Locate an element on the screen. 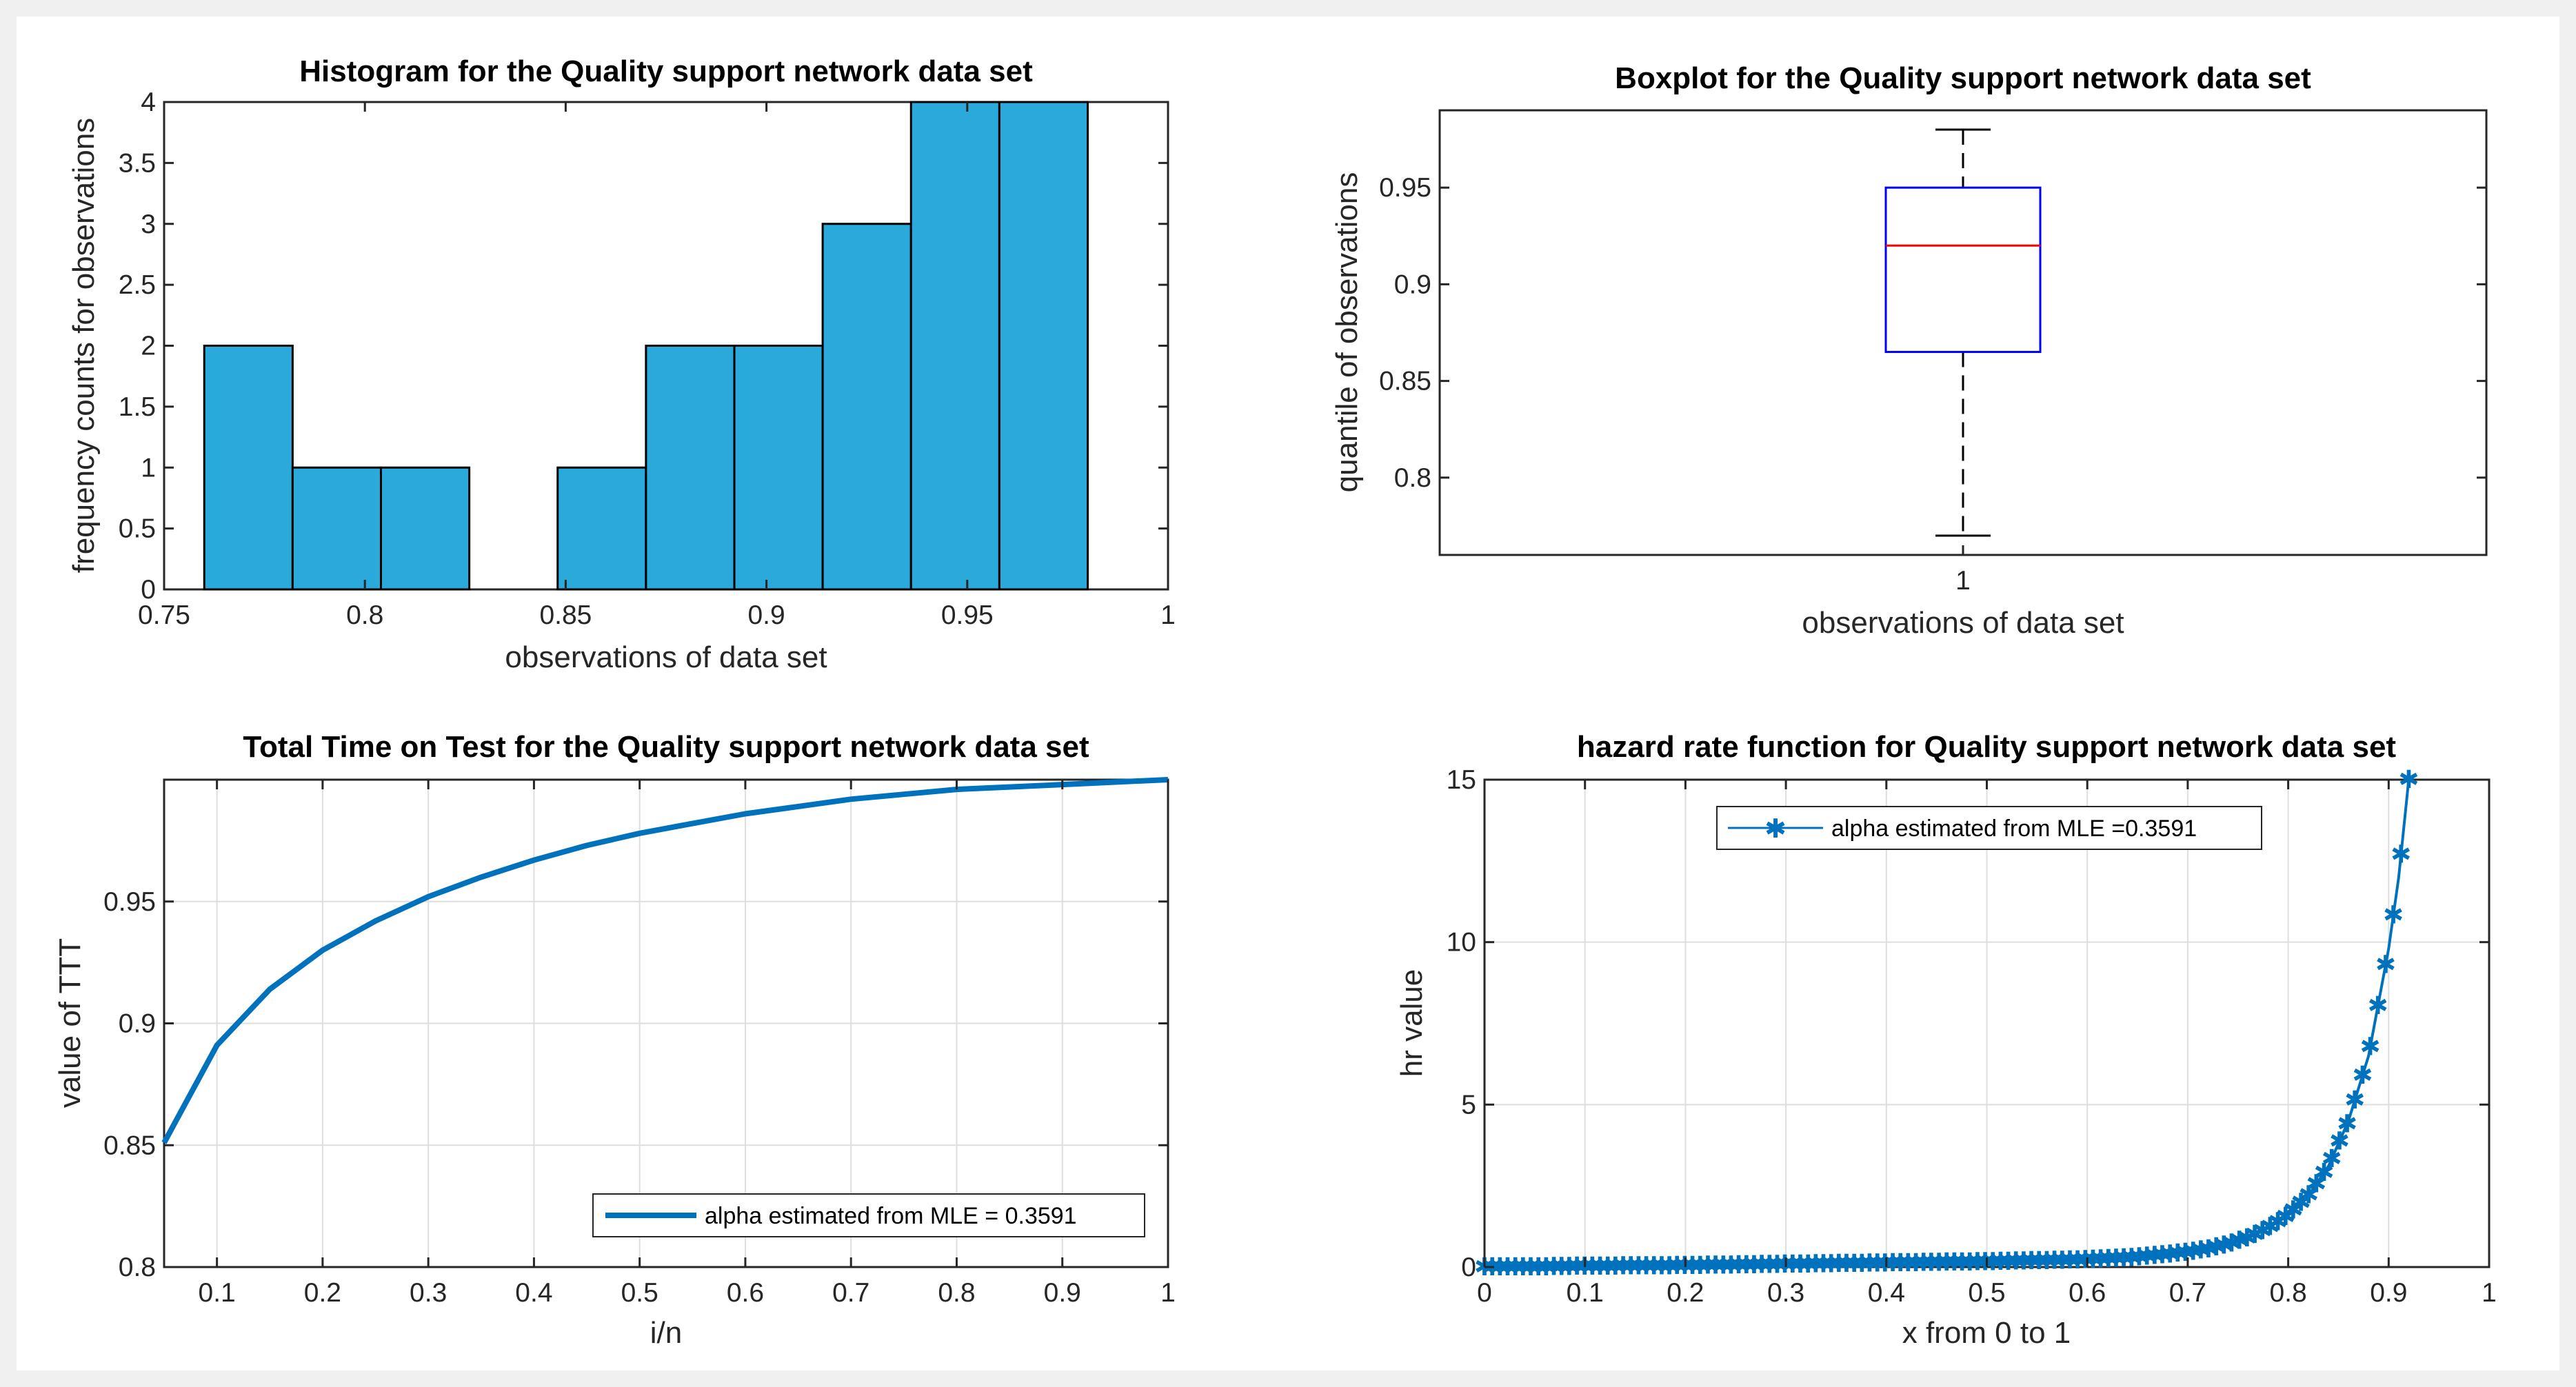 Image resolution: width=2576 pixels, height=1387 pixels. histogram-y-tick-label: 2.5 is located at coordinates (137, 285).